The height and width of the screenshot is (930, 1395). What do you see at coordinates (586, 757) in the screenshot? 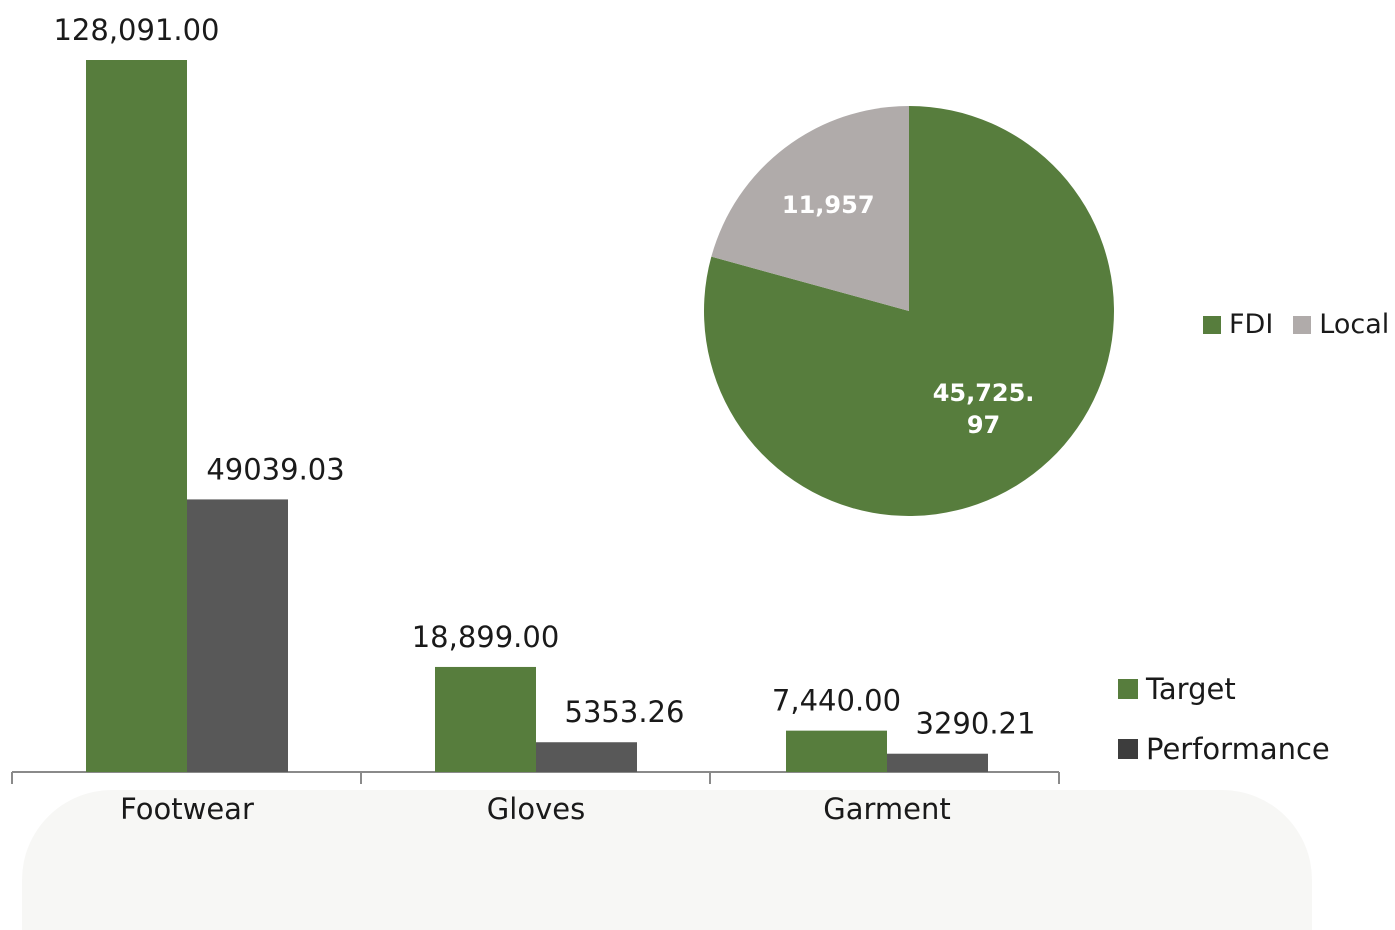
I see `bar-performance-gloves` at bounding box center [586, 757].